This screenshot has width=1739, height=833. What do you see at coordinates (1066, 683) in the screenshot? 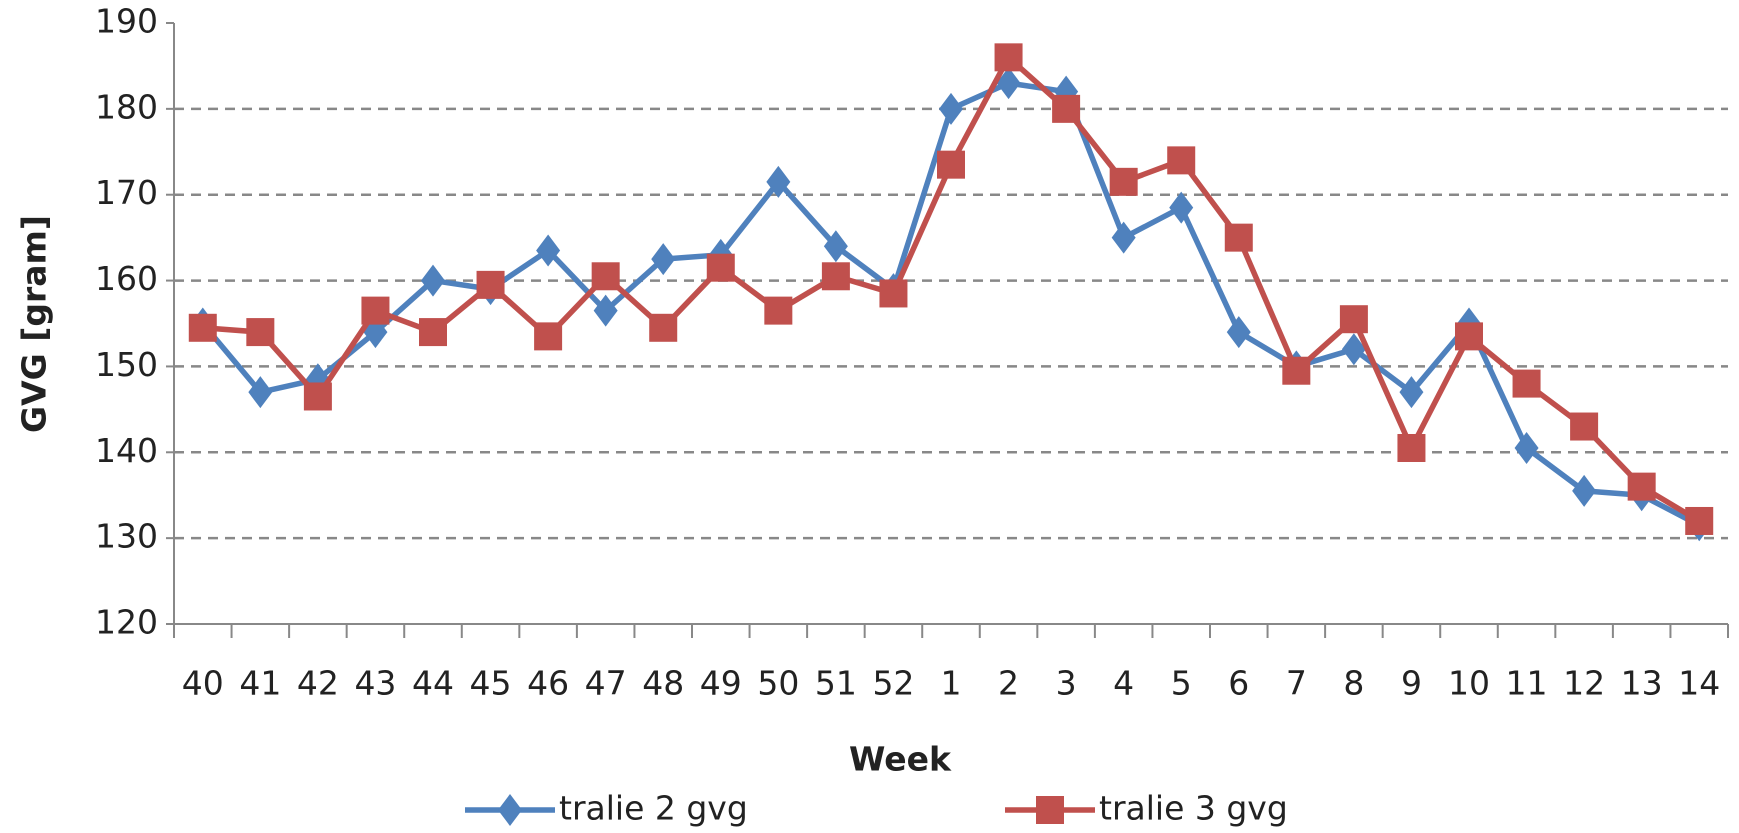
I see `x-tick-label: 3` at bounding box center [1066, 683].